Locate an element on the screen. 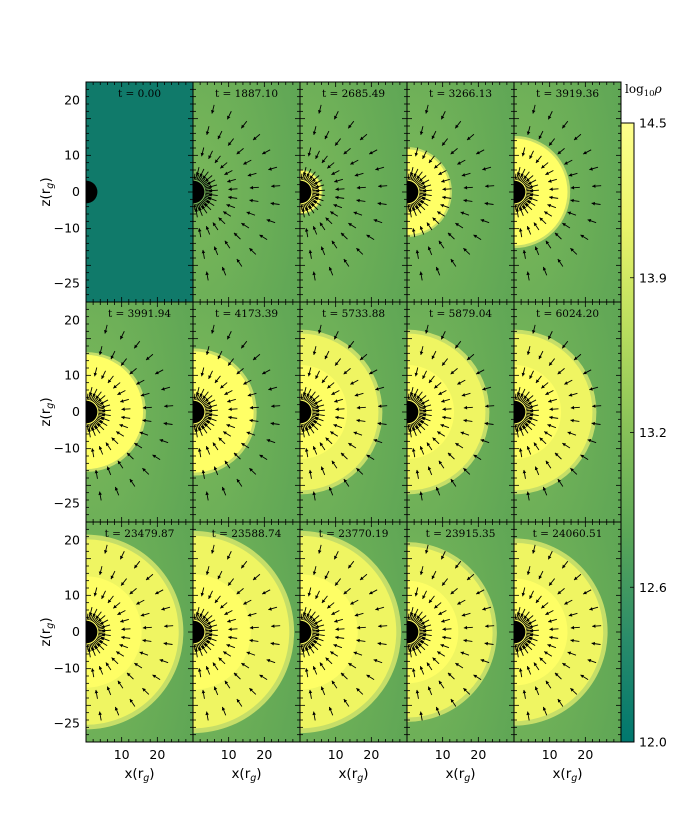 This screenshot has width=690, height=828. velocity-arrows is located at coordinates (558, 192).